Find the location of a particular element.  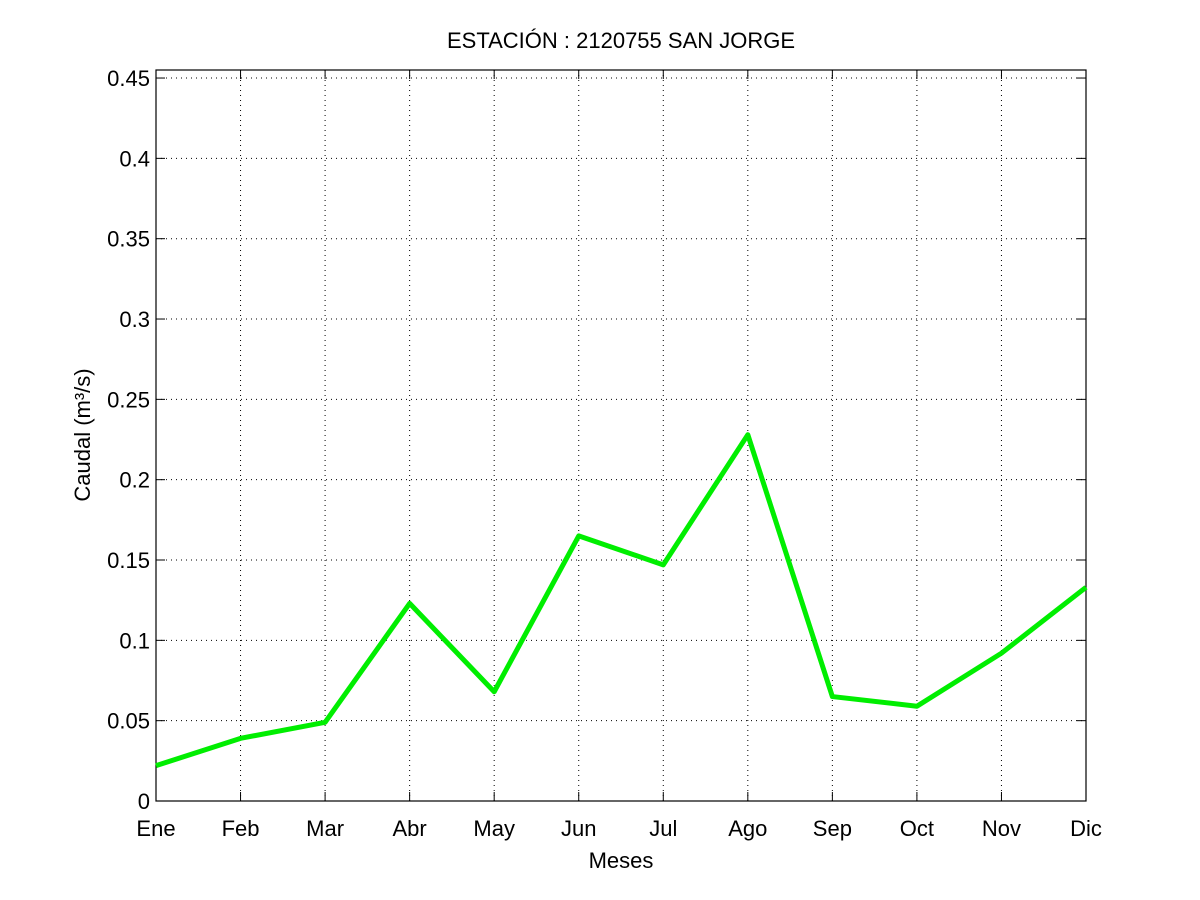

x-tick-label: Sep is located at coordinates (832, 828).